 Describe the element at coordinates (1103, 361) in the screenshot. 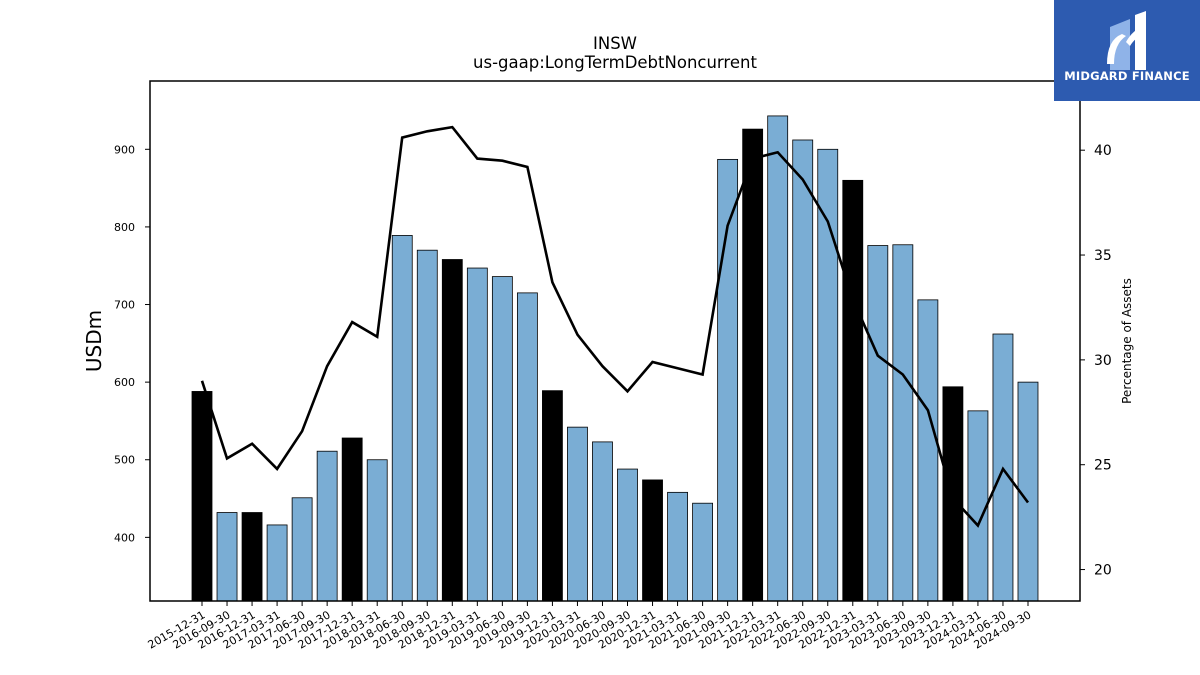

I see `y2-tick-label: 30` at that location.